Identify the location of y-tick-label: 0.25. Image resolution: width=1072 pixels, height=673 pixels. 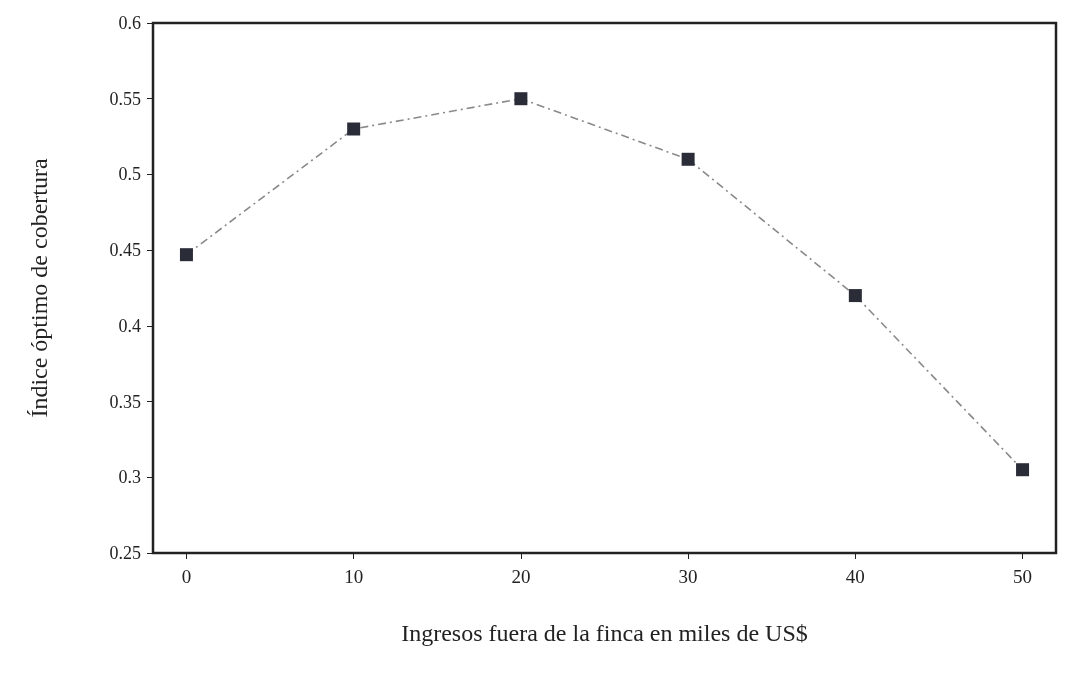
(125, 553).